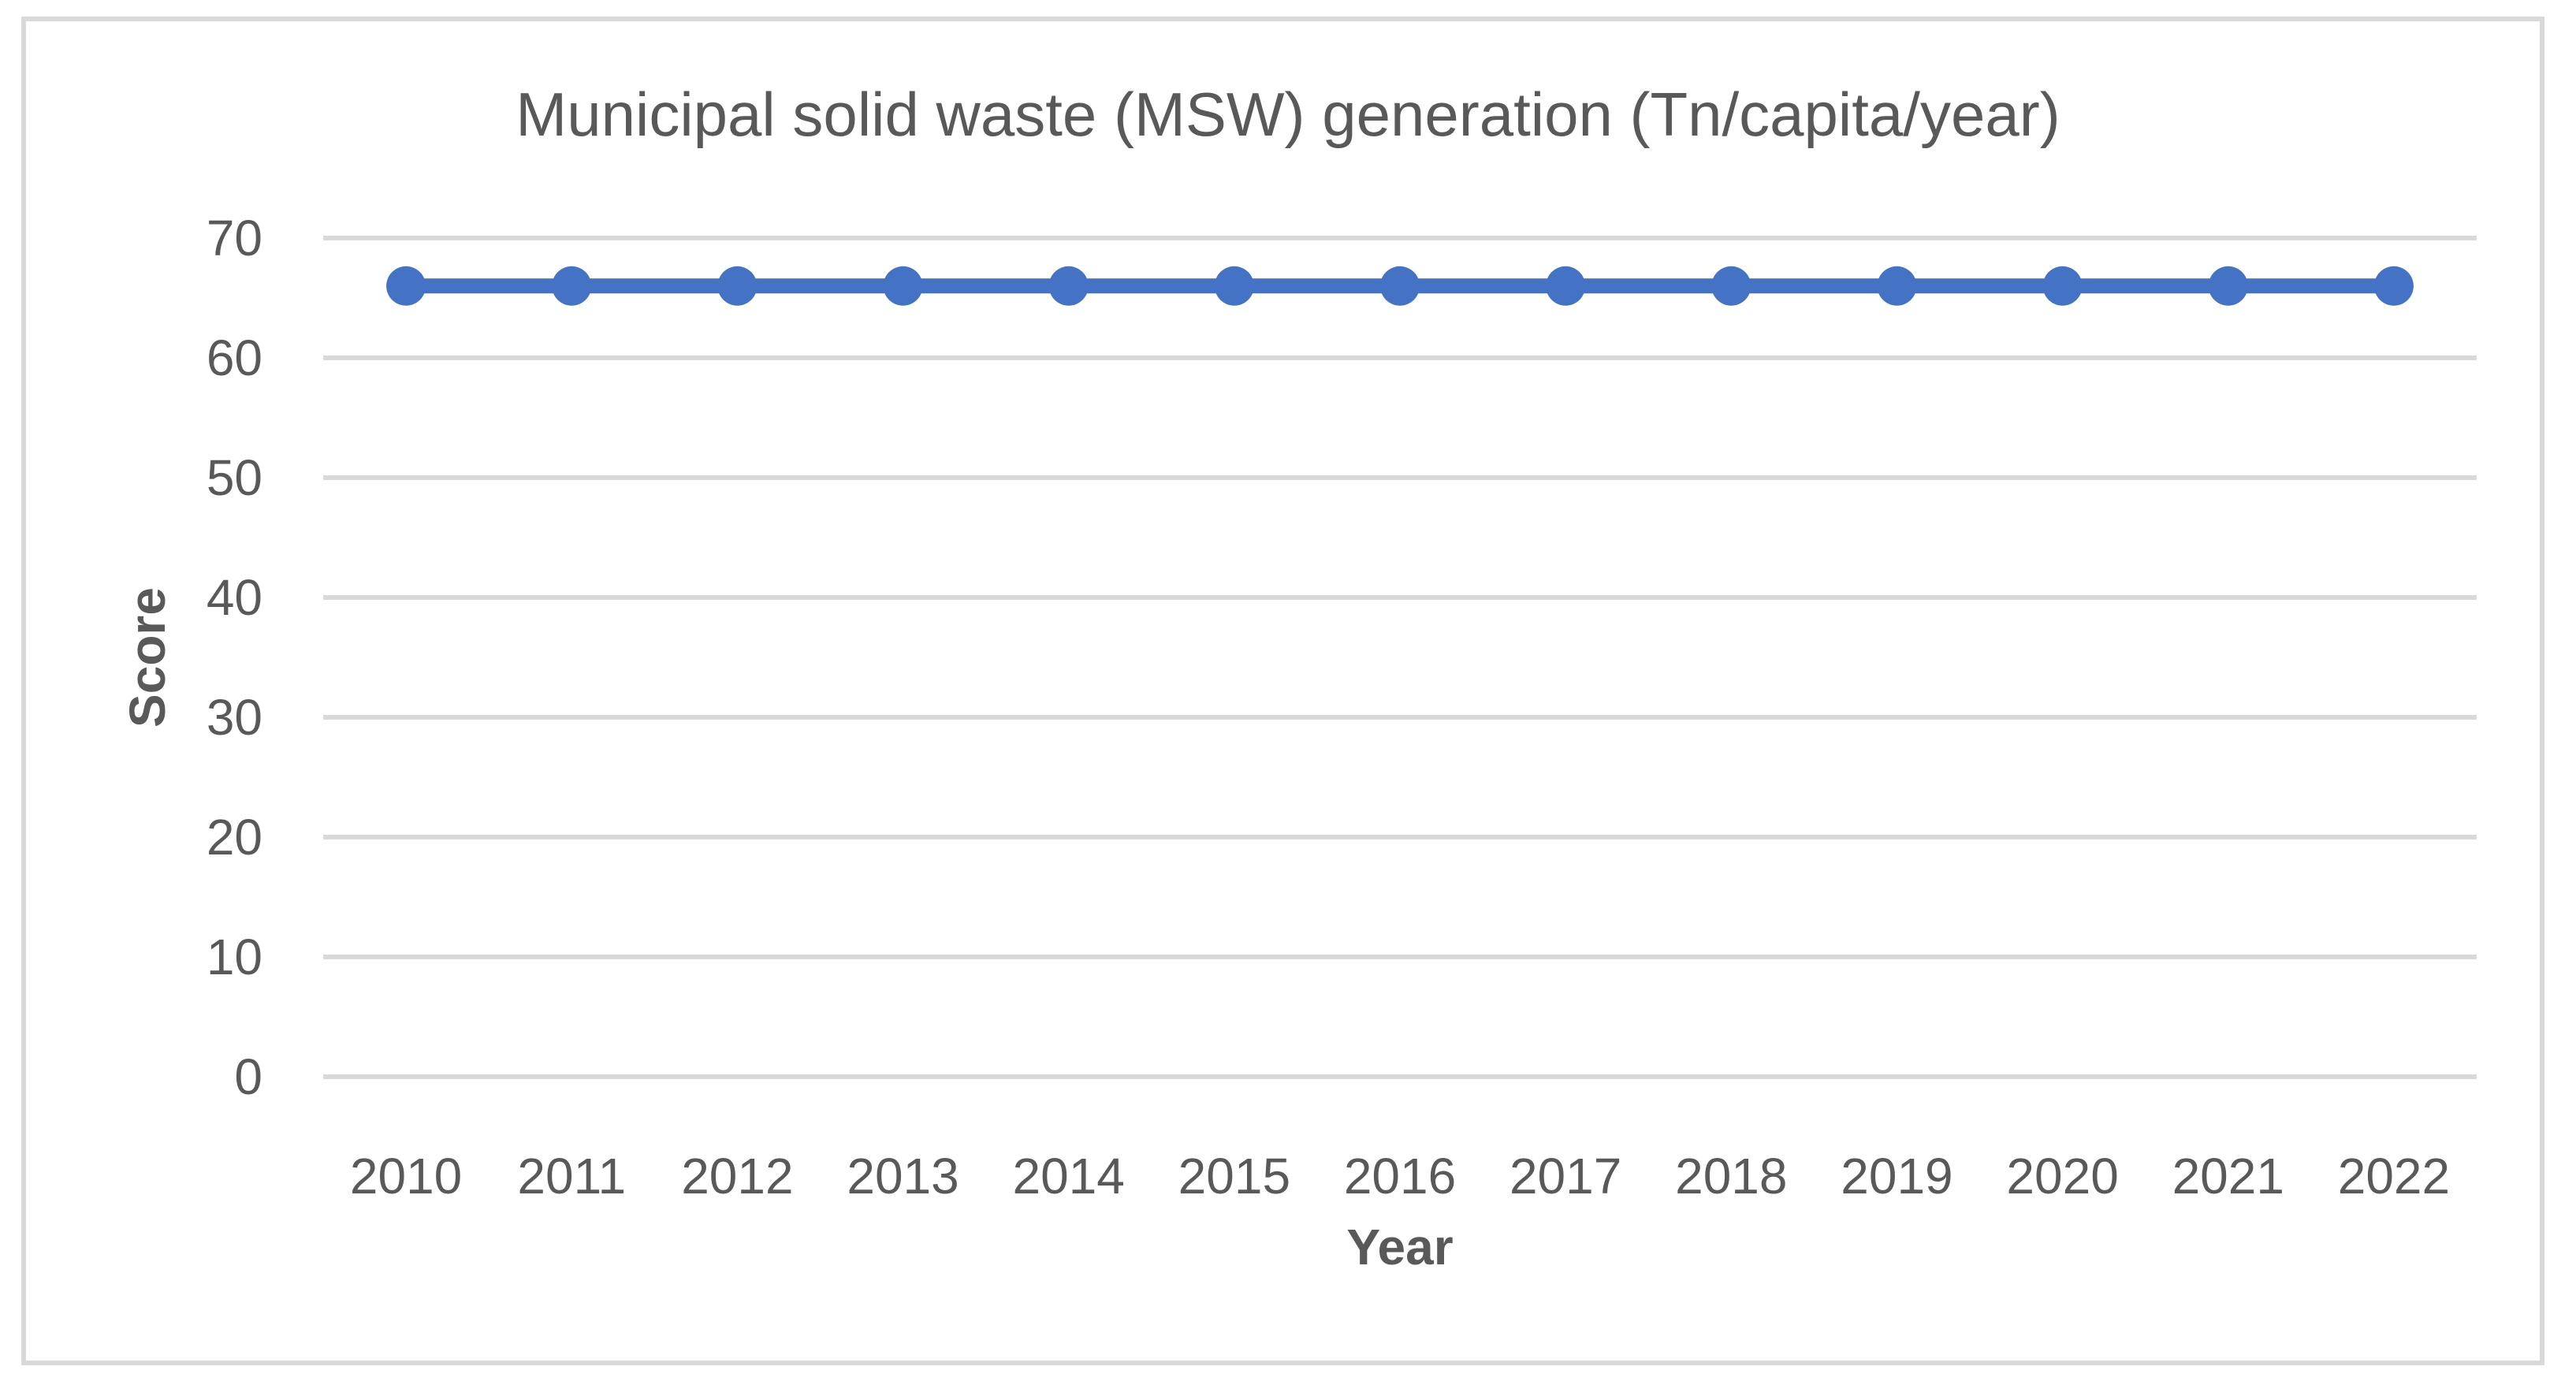 This screenshot has width=2576, height=1396. Describe the element at coordinates (2394, 1176) in the screenshot. I see `x-tick-label: 2022` at that location.